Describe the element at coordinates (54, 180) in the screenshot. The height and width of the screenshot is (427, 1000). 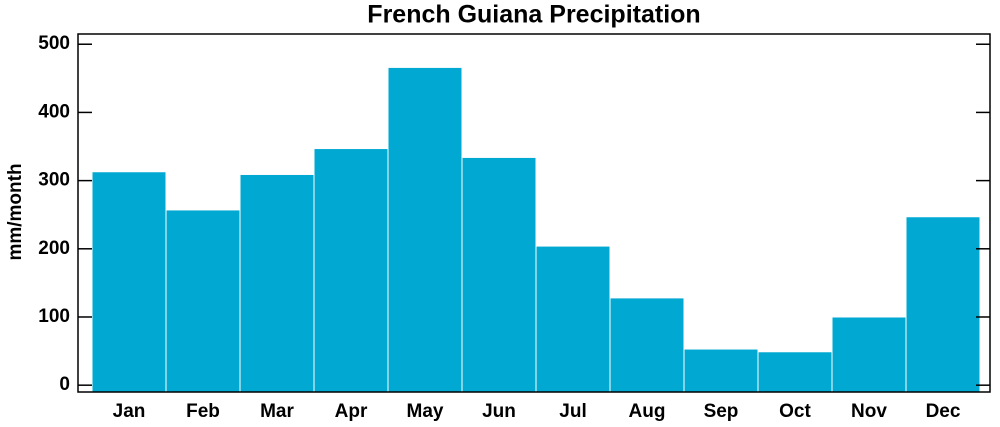
I see `y-tick-label: 300` at that location.